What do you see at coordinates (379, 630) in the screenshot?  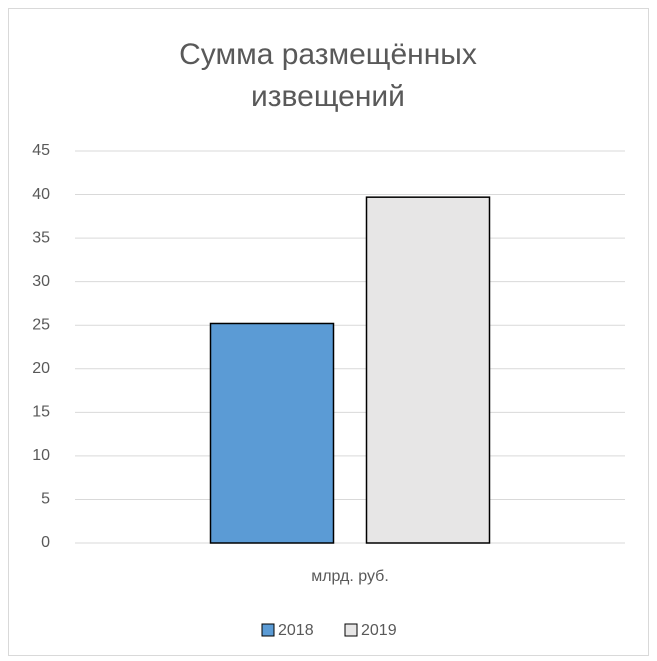 I see `legend-label: 2019` at bounding box center [379, 630].